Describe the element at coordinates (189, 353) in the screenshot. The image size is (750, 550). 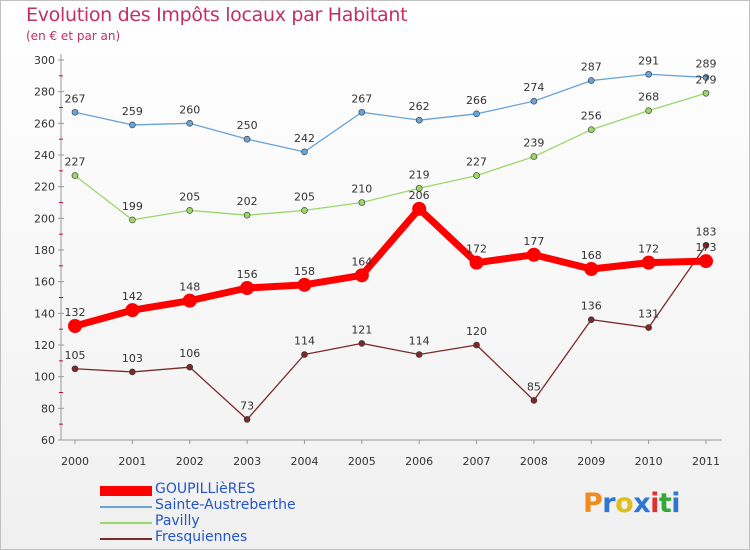
I see `data-label: 106` at that location.